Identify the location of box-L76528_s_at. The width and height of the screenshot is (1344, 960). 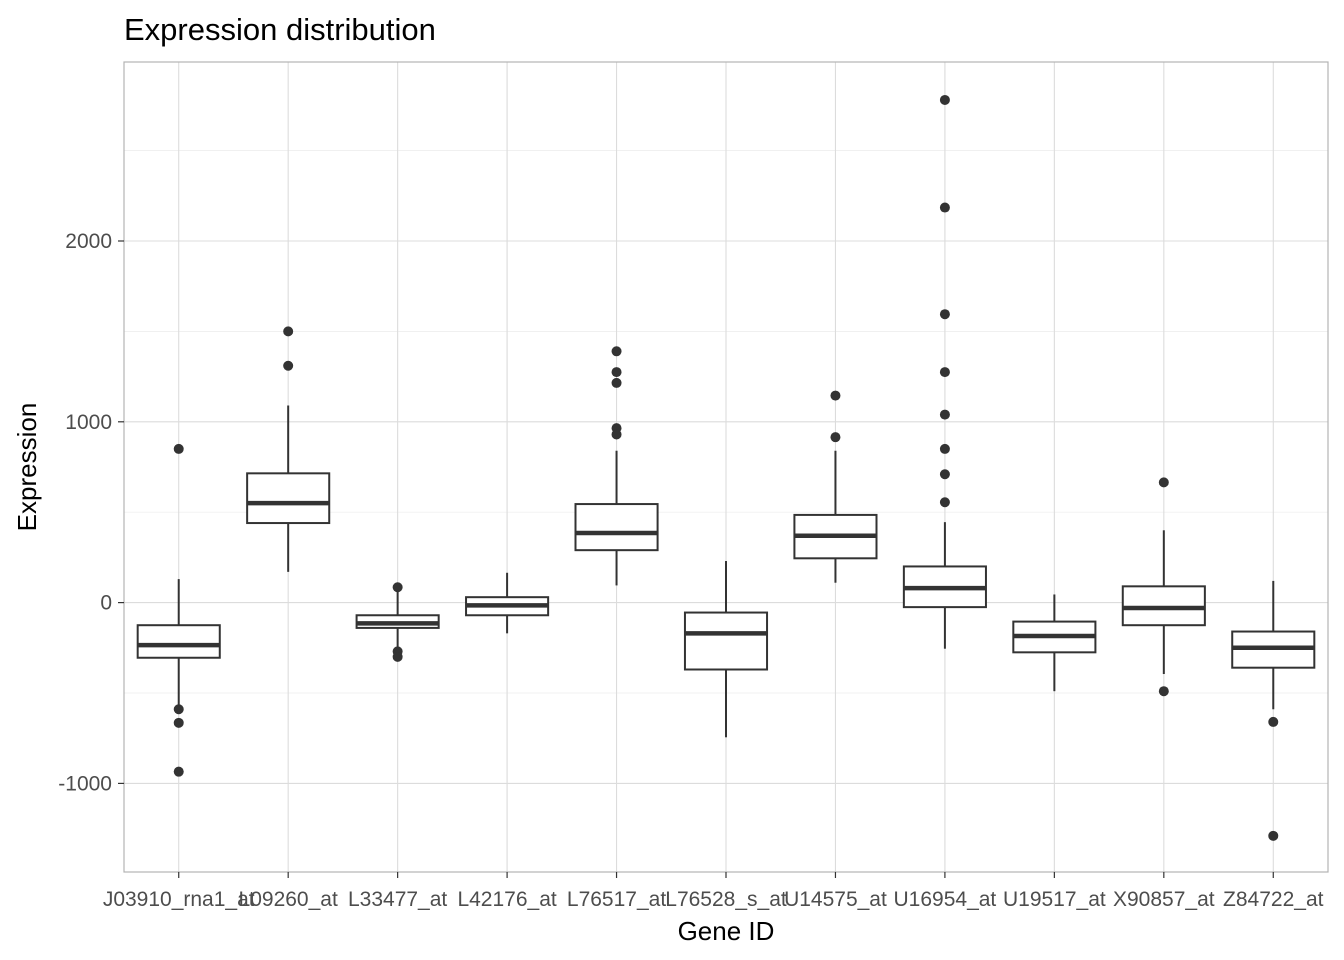
(726, 649).